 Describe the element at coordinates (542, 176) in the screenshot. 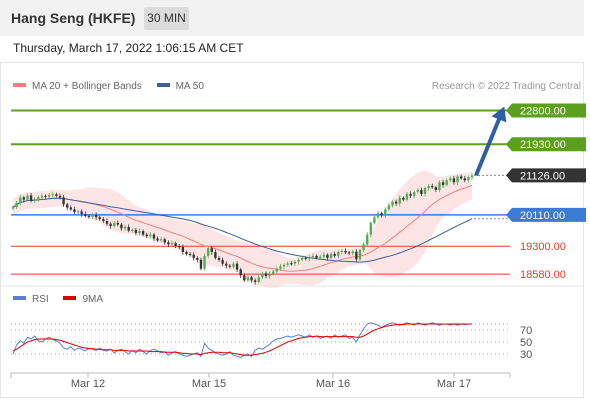

I see `level-label-21126-00: 21126.00` at that location.